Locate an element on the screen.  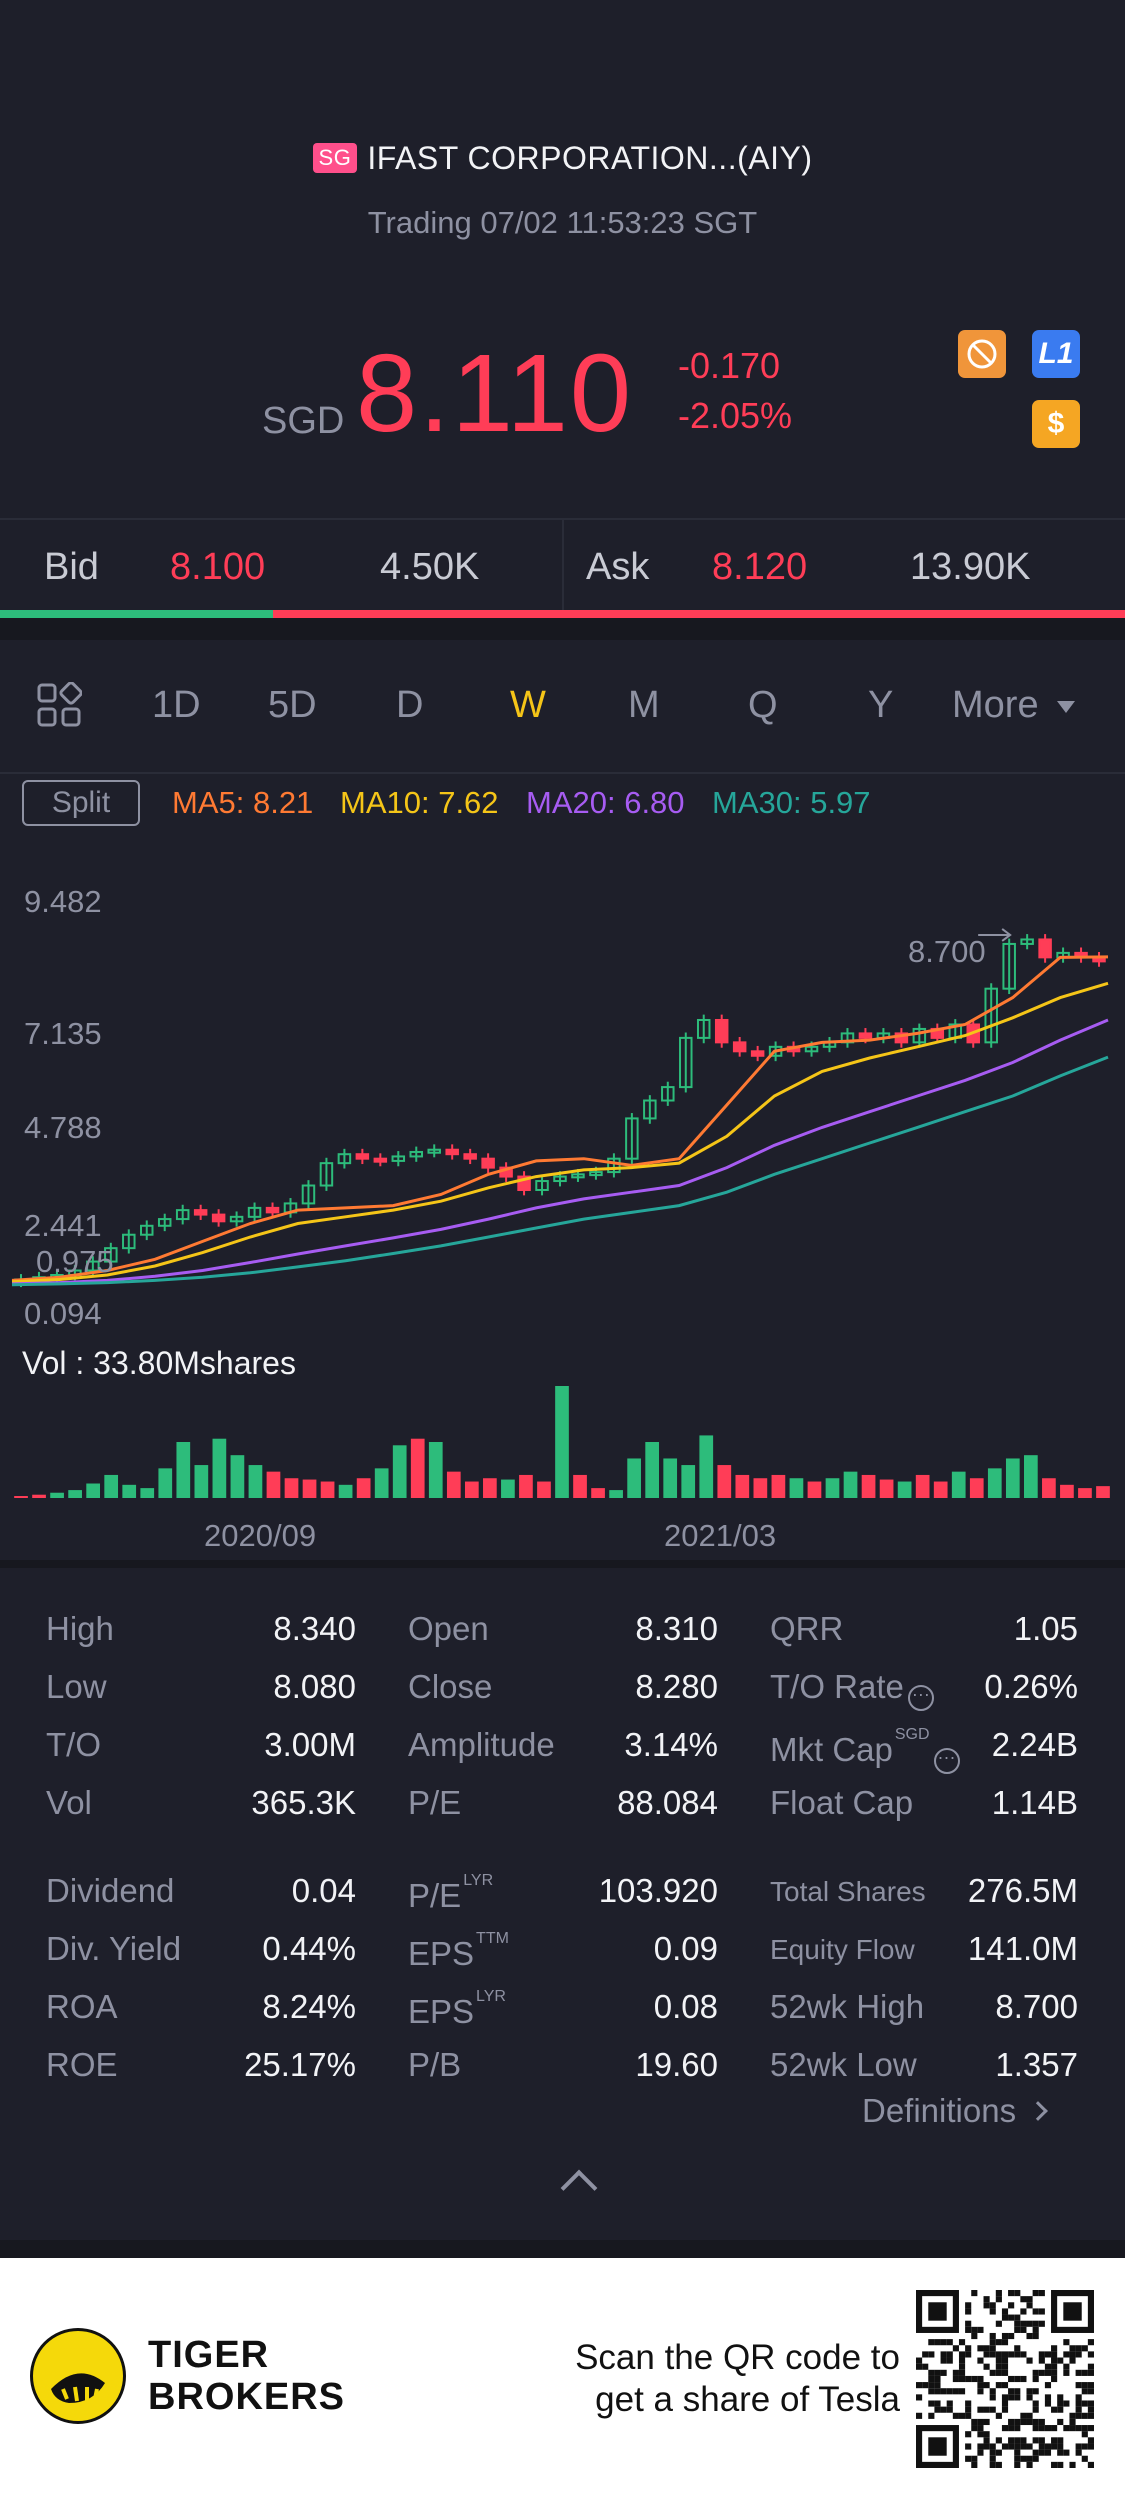
high-marker-label: 8.700 is located at coordinates (947, 951).